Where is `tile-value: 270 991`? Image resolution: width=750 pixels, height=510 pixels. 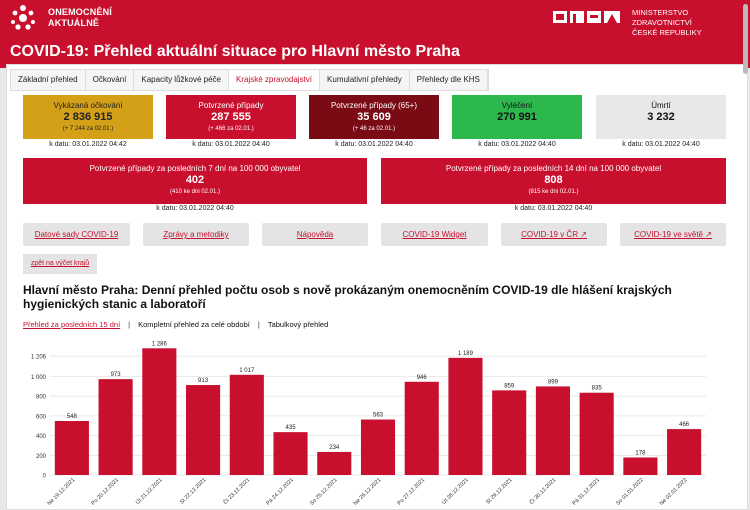
tile-value: 270 991 is located at coordinates (517, 117).